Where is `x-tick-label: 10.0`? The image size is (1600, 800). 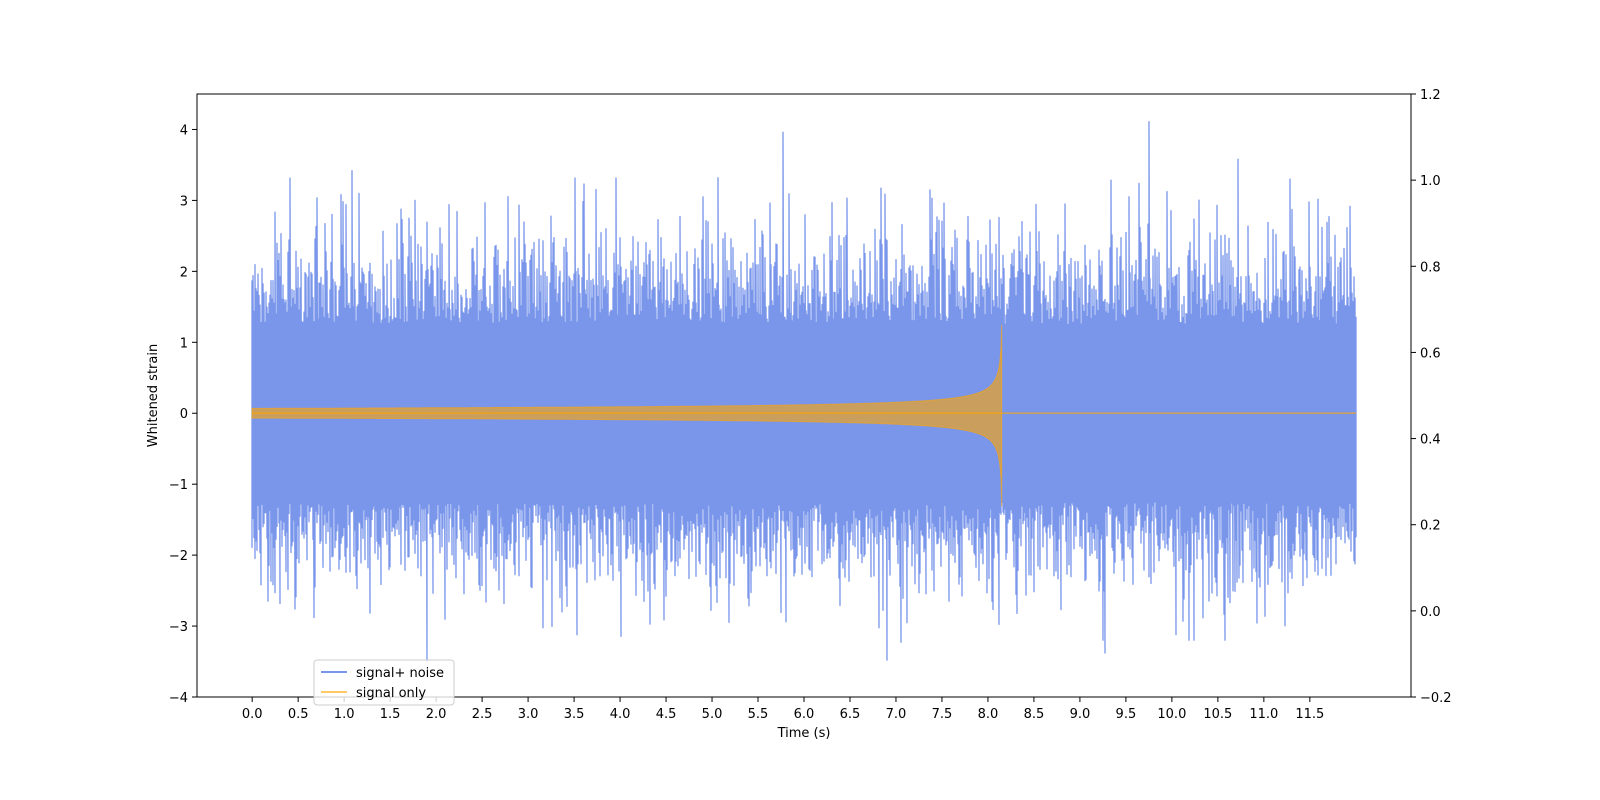
x-tick-label: 10.0 is located at coordinates (1171, 714).